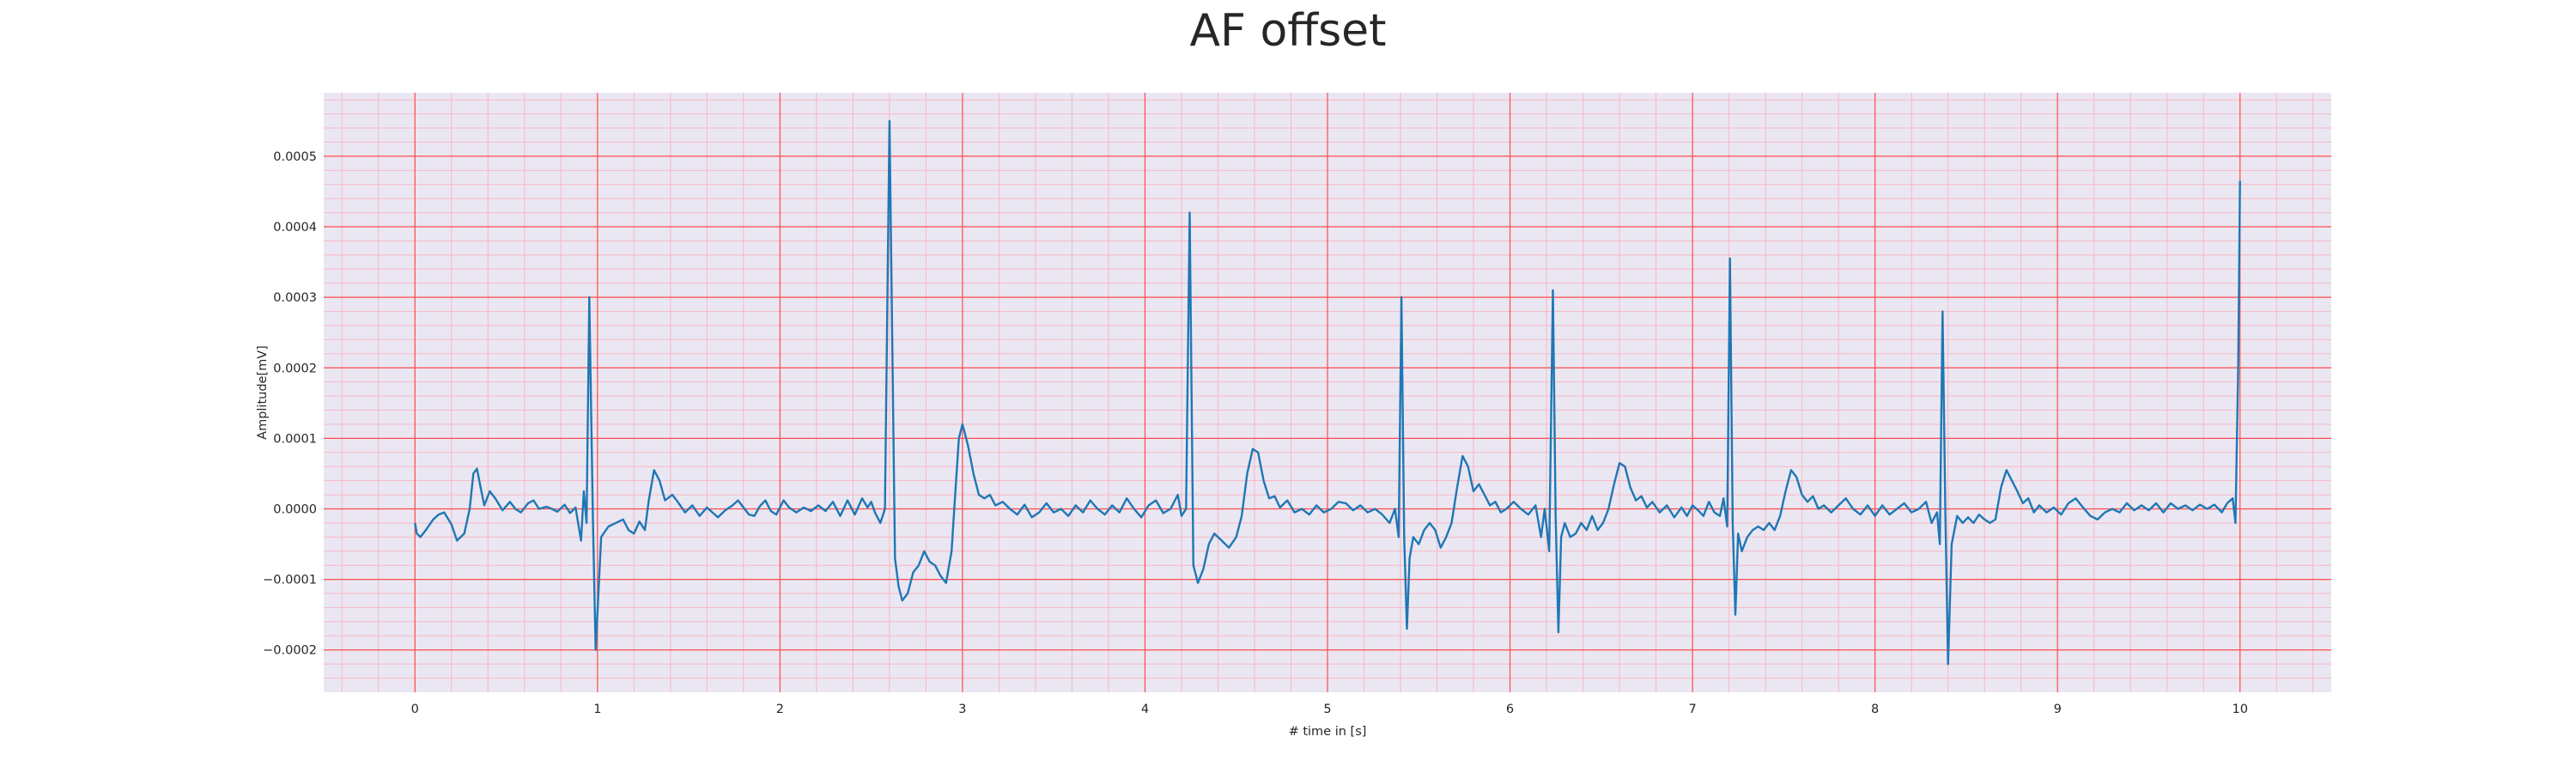 The height and width of the screenshot is (773, 2576). Describe the element at coordinates (597, 709) in the screenshot. I see `x-tick-label: 1` at that location.